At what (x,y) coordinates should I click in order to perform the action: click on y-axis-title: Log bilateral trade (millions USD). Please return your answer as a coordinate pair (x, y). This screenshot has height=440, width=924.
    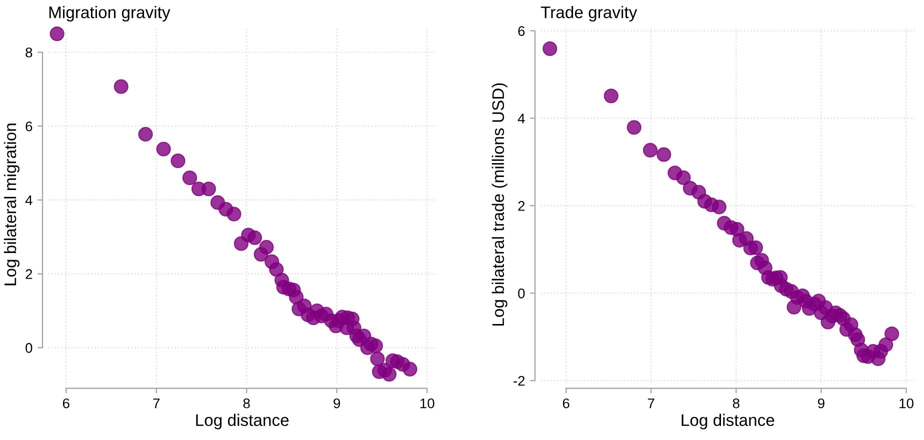
    Looking at the image, I should click on (500, 204).